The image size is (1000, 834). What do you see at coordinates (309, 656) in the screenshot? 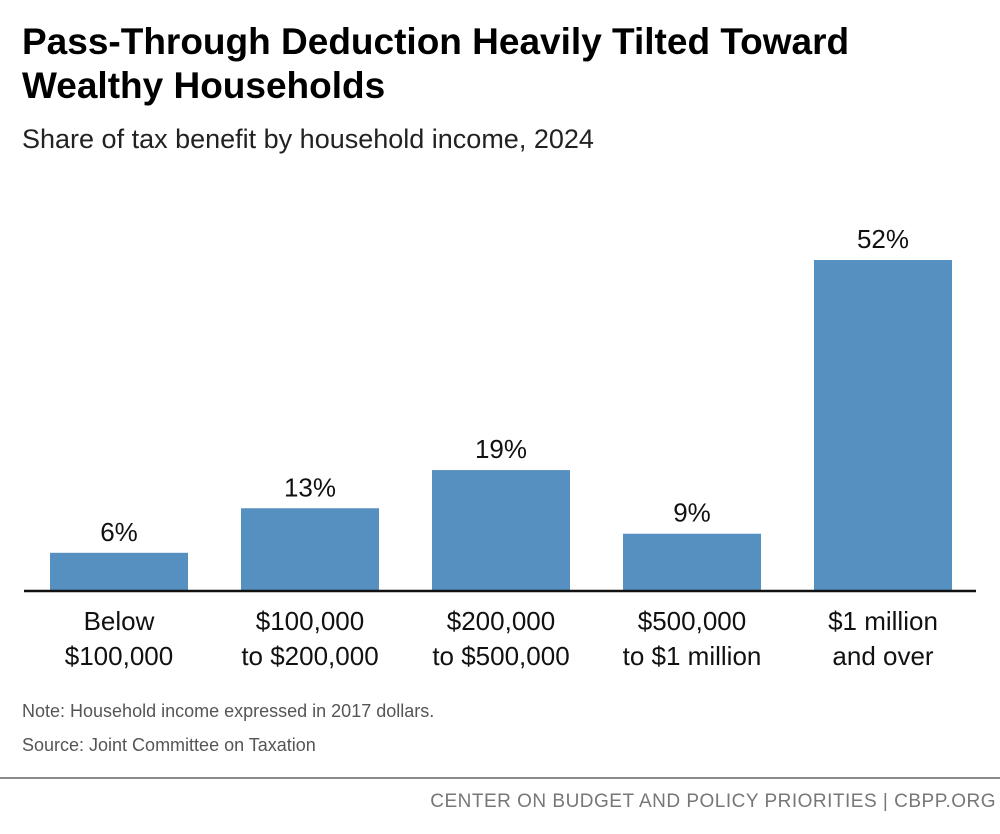
I see `category-label-1-line-1: to $200,000` at bounding box center [309, 656].